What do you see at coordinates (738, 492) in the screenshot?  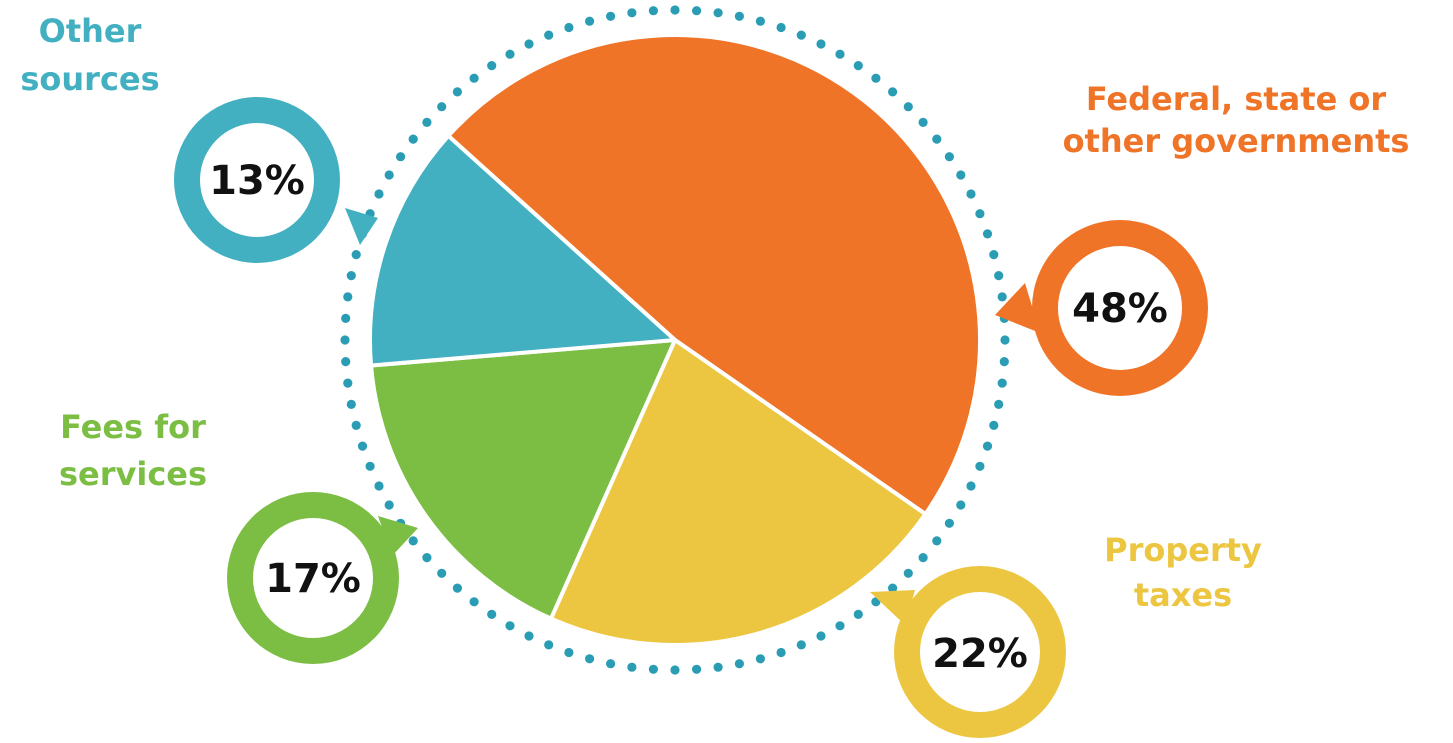 I see `pie-slice-property-taxes` at bounding box center [738, 492].